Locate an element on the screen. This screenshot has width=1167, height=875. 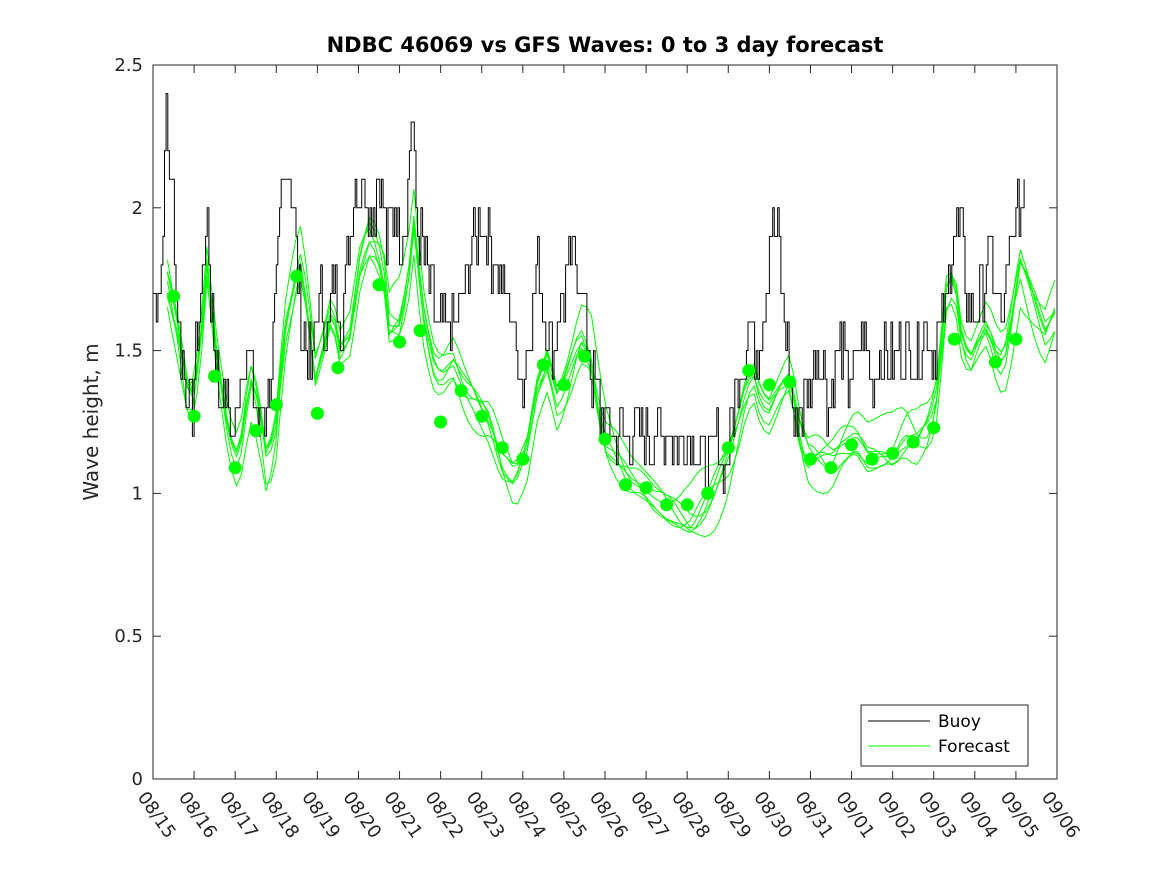
legend-buoy-label: Buoy is located at coordinates (959, 722).